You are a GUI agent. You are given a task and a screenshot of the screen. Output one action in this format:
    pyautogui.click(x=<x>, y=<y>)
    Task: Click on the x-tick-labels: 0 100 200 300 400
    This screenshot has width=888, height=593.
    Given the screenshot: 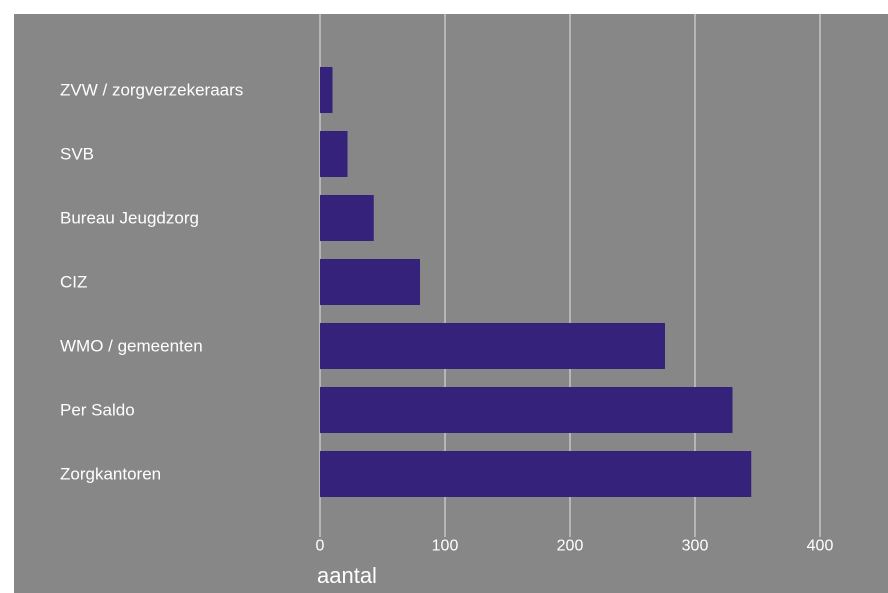 What is the action you would take?
    pyautogui.click(x=575, y=545)
    